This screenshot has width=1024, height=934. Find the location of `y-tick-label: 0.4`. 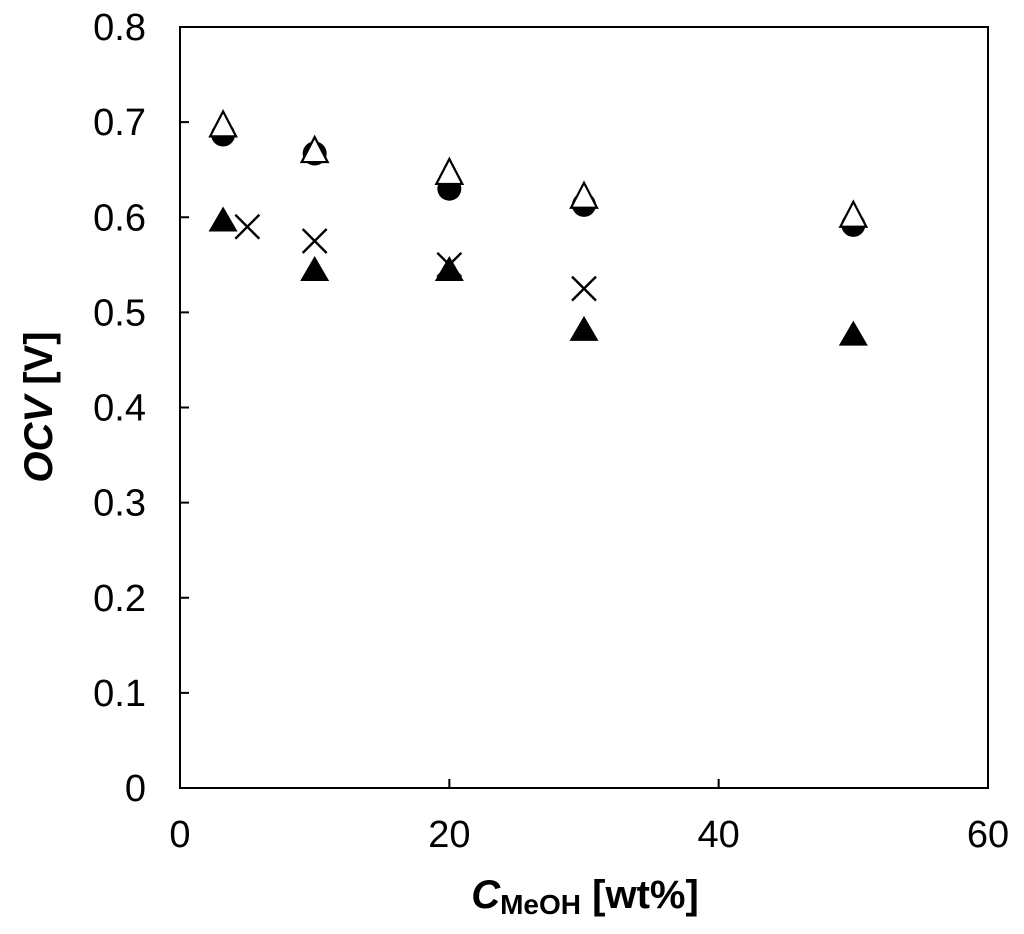

y-tick-label: 0.4 is located at coordinates (119, 409).